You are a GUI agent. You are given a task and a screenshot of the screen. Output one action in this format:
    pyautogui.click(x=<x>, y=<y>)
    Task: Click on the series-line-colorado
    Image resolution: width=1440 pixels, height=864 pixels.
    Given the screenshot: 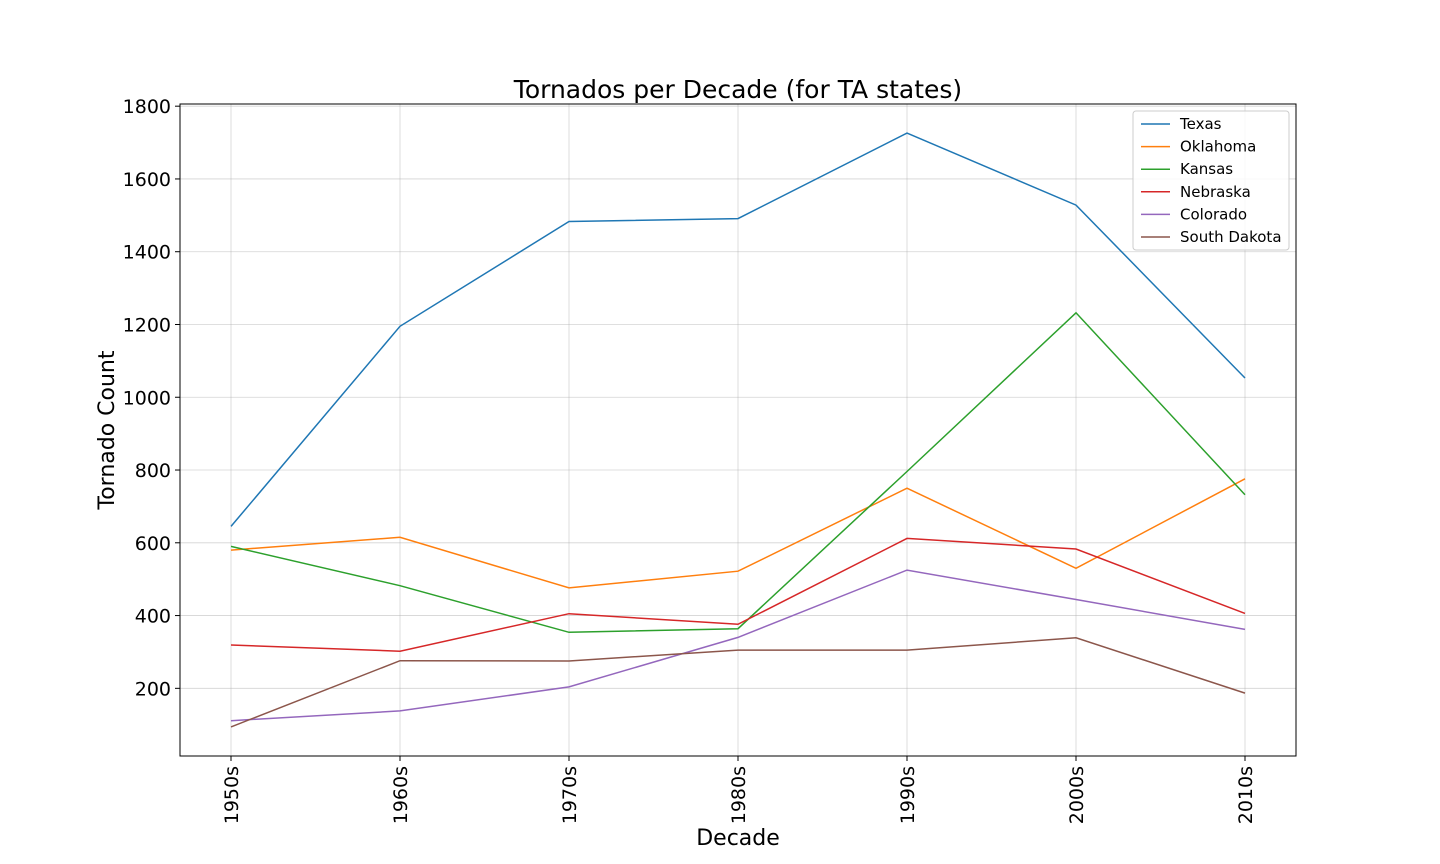 What is the action you would take?
    pyautogui.click(x=738, y=645)
    